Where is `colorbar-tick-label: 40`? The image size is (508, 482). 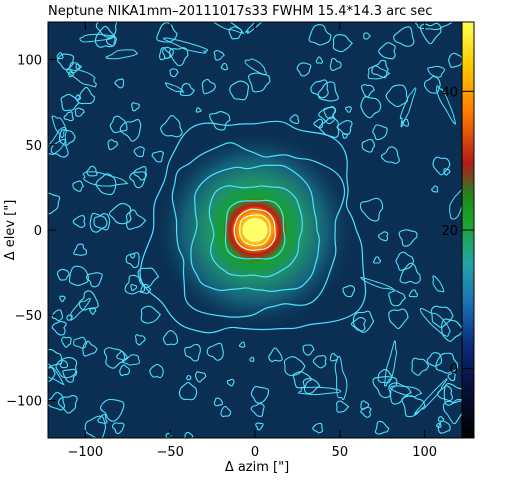 colorbar-tick-label: 40 is located at coordinates (449, 92).